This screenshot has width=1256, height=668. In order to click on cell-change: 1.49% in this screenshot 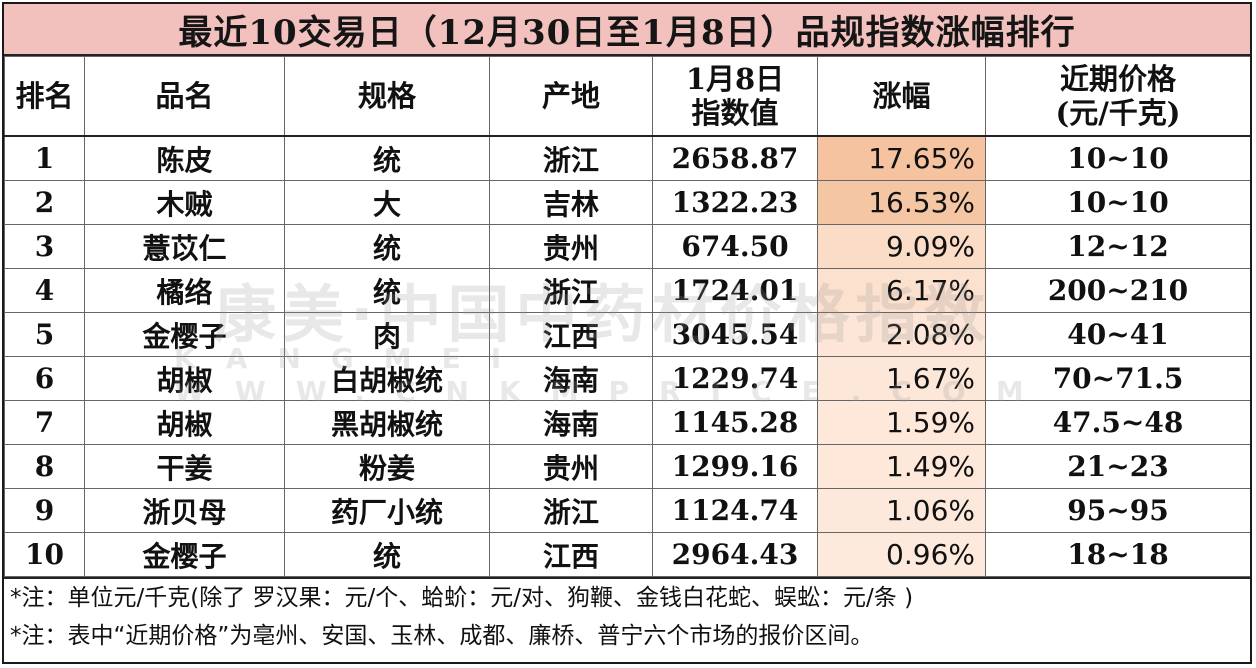, I will do `click(901, 466)`.